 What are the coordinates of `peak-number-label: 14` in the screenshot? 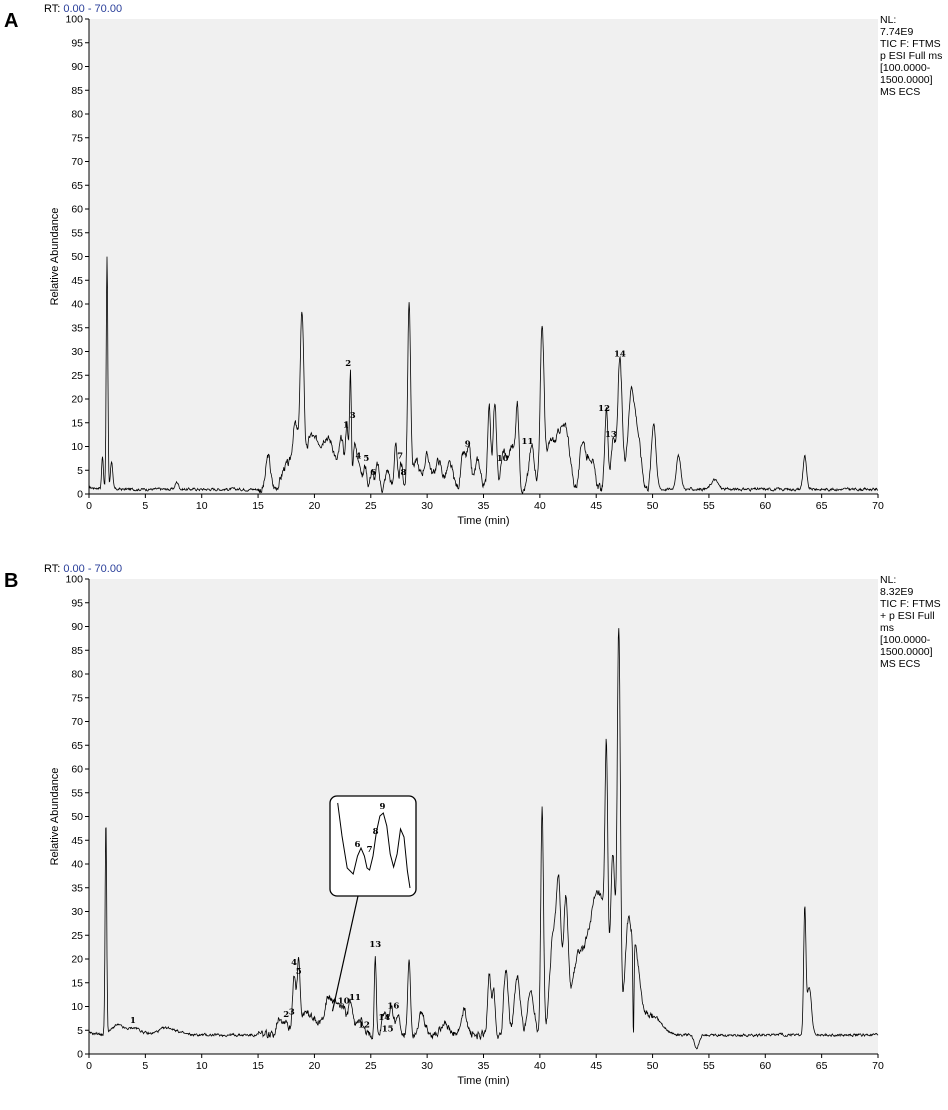 It's located at (620, 354).